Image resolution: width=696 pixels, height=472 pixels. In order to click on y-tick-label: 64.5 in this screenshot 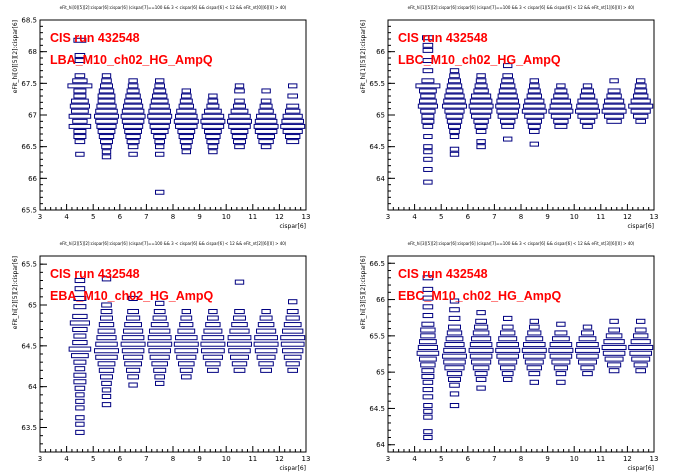, I will do `click(377, 409)`.